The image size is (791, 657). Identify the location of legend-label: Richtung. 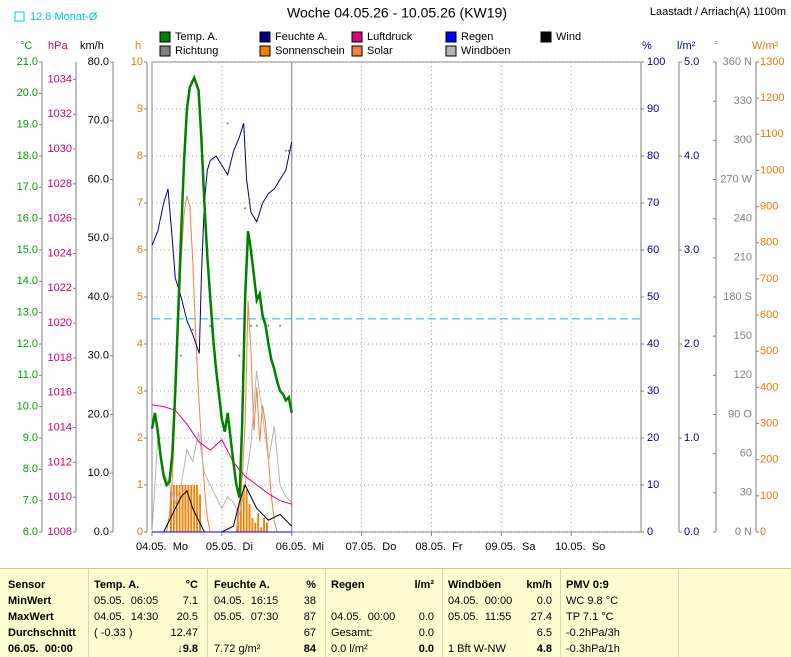
(196, 51).